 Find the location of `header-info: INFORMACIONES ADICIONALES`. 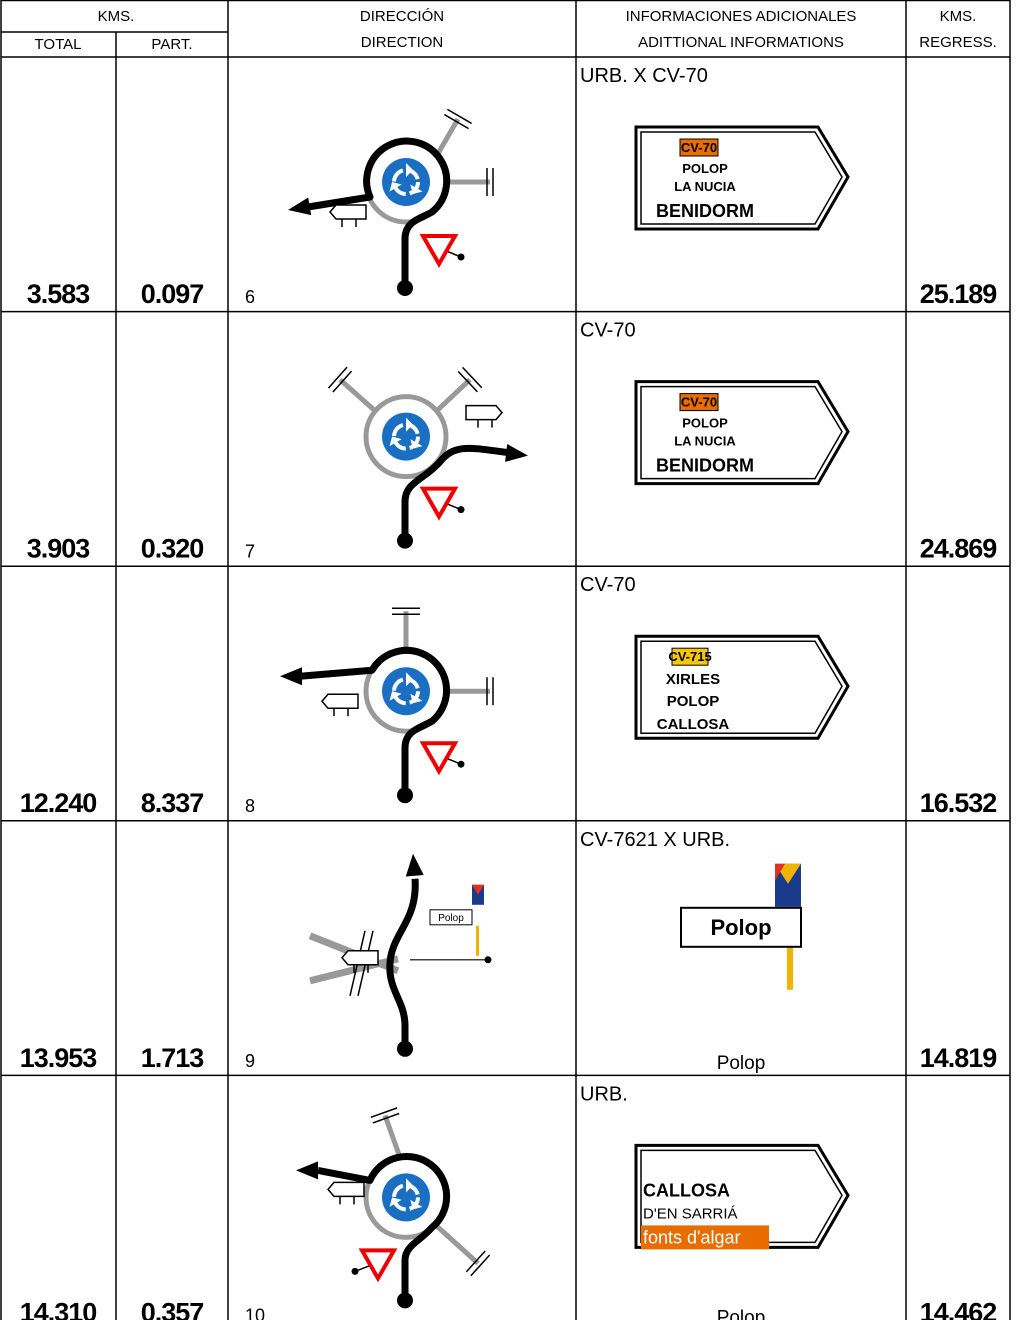

header-info: INFORMACIONES ADICIONALES is located at coordinates (741, 16).